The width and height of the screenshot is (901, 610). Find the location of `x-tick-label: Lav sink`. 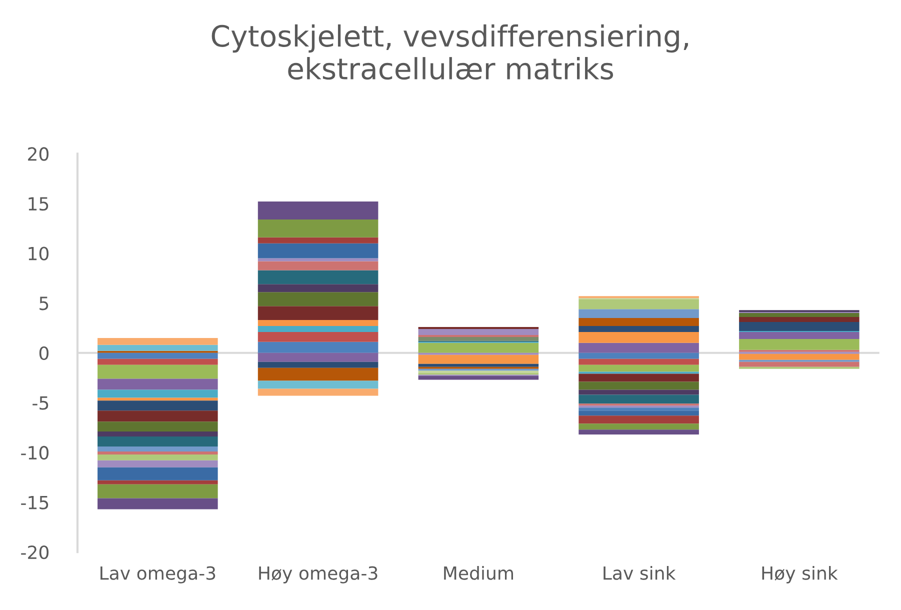

x-tick-label: Lav sink is located at coordinates (640, 573).